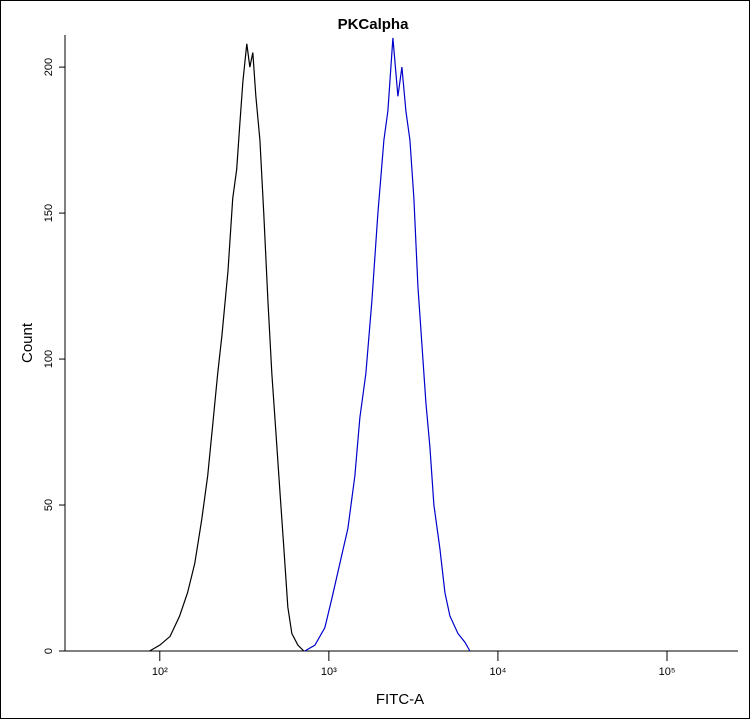 The width and height of the screenshot is (750, 719). What do you see at coordinates (497, 672) in the screenshot?
I see `x-tick-label: 10⁴` at bounding box center [497, 672].